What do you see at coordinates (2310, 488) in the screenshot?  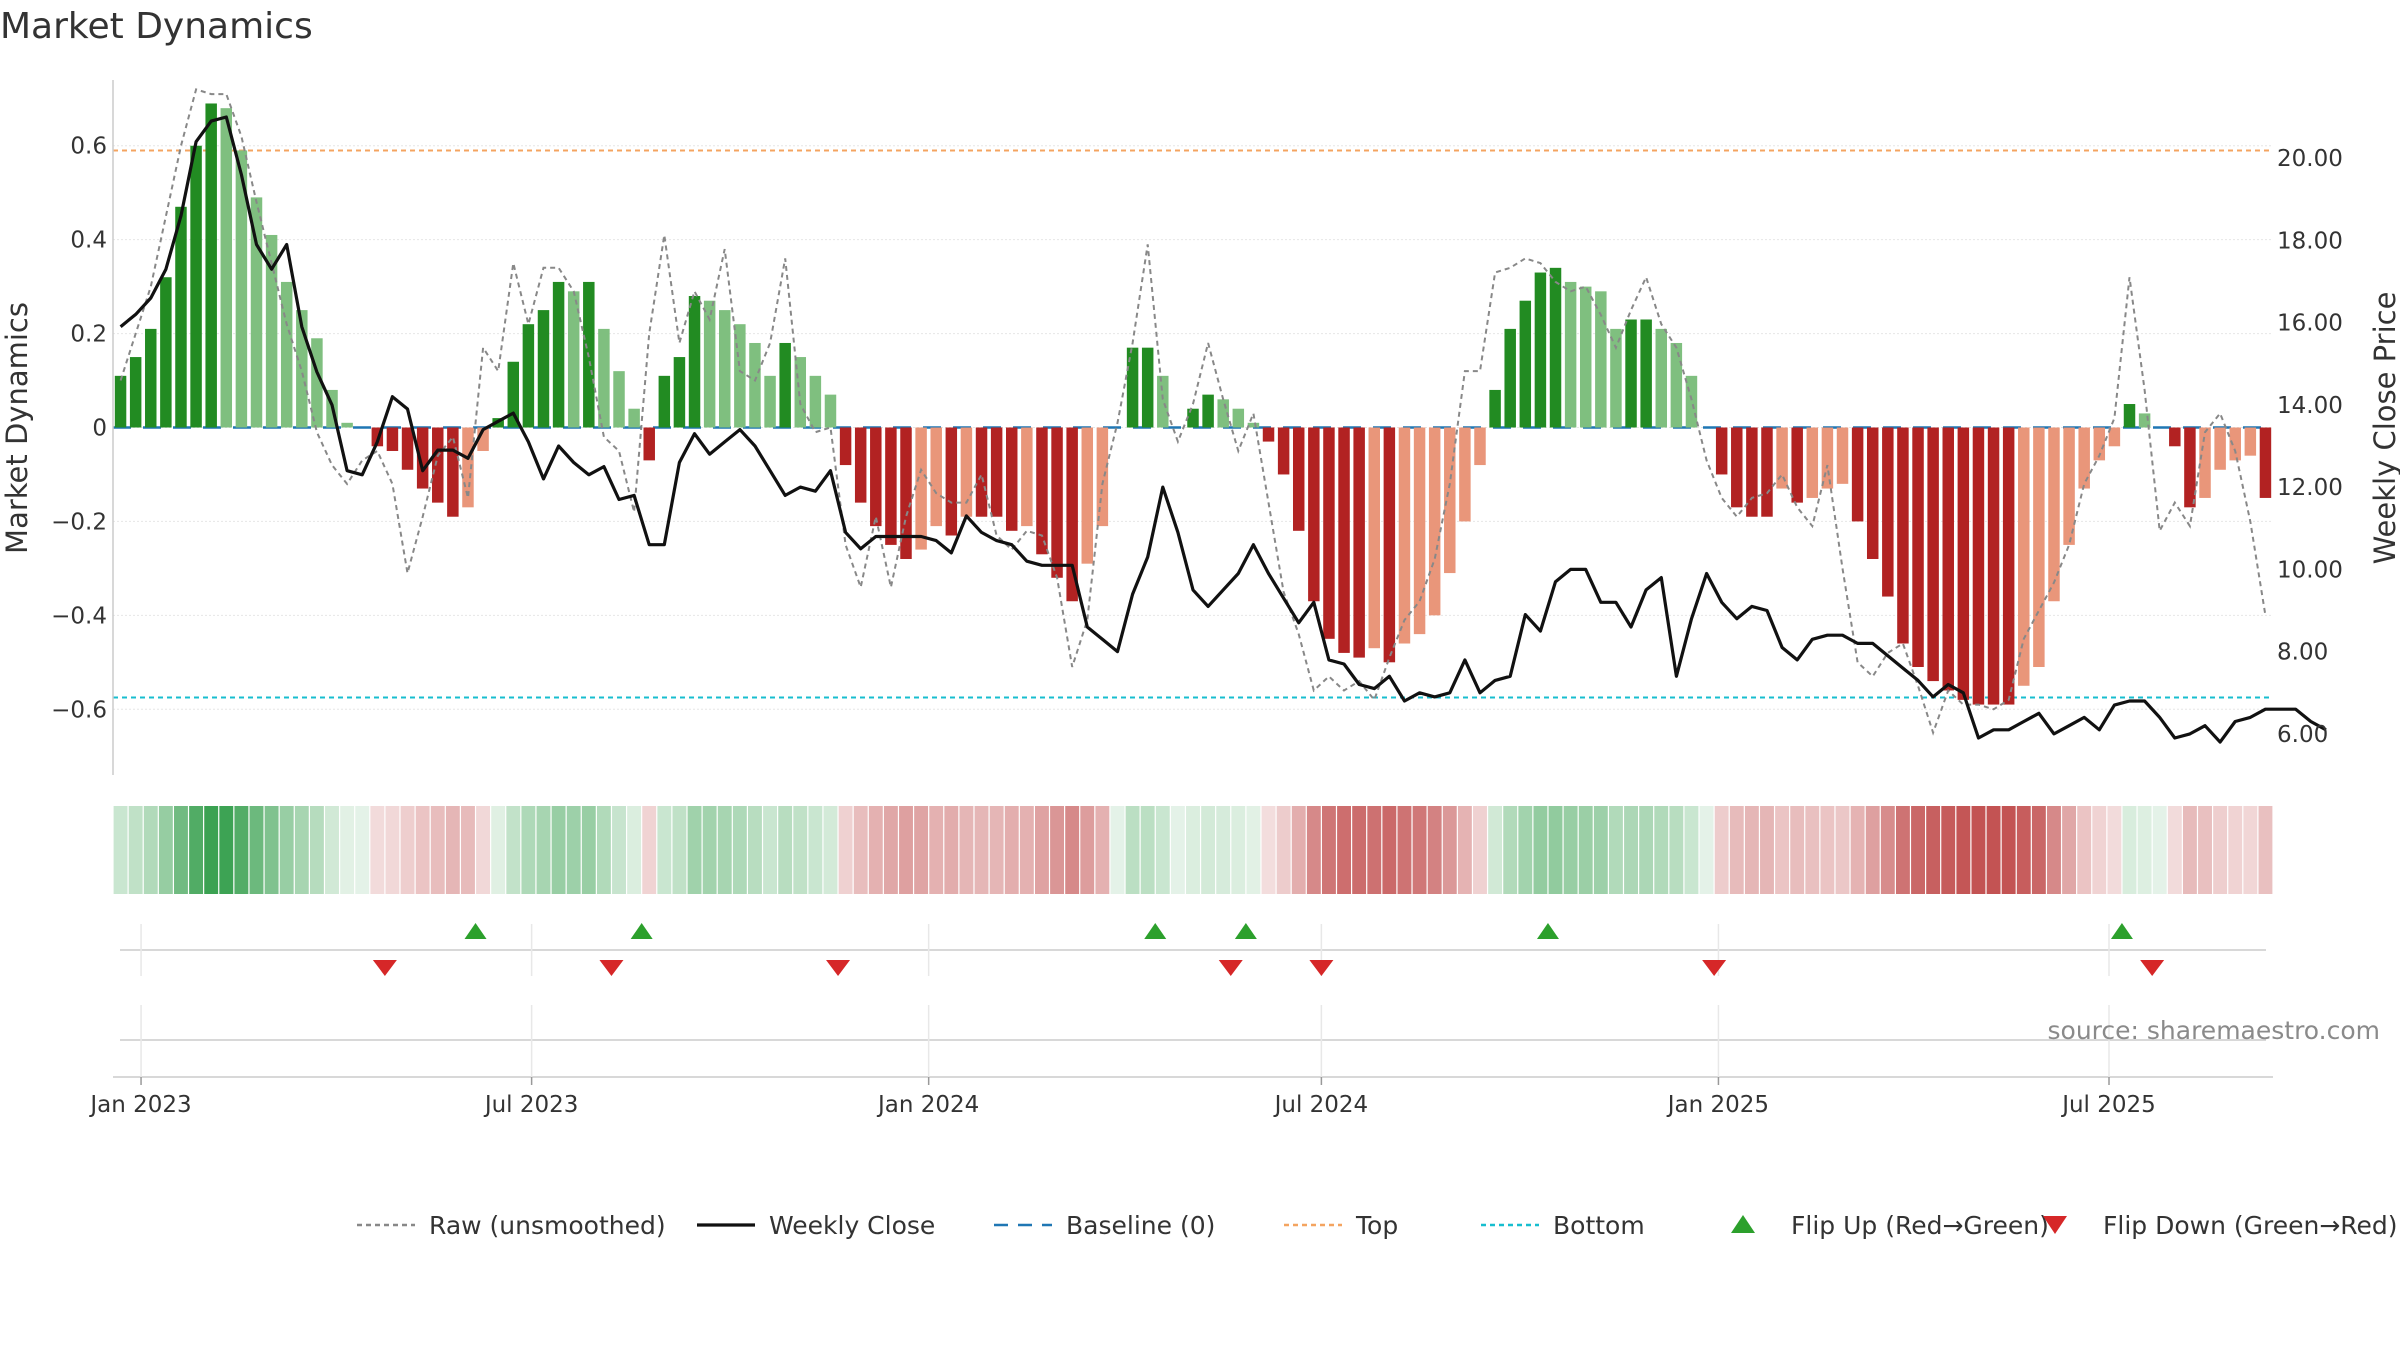 I see `right-tick-label: 12.00` at bounding box center [2310, 488].